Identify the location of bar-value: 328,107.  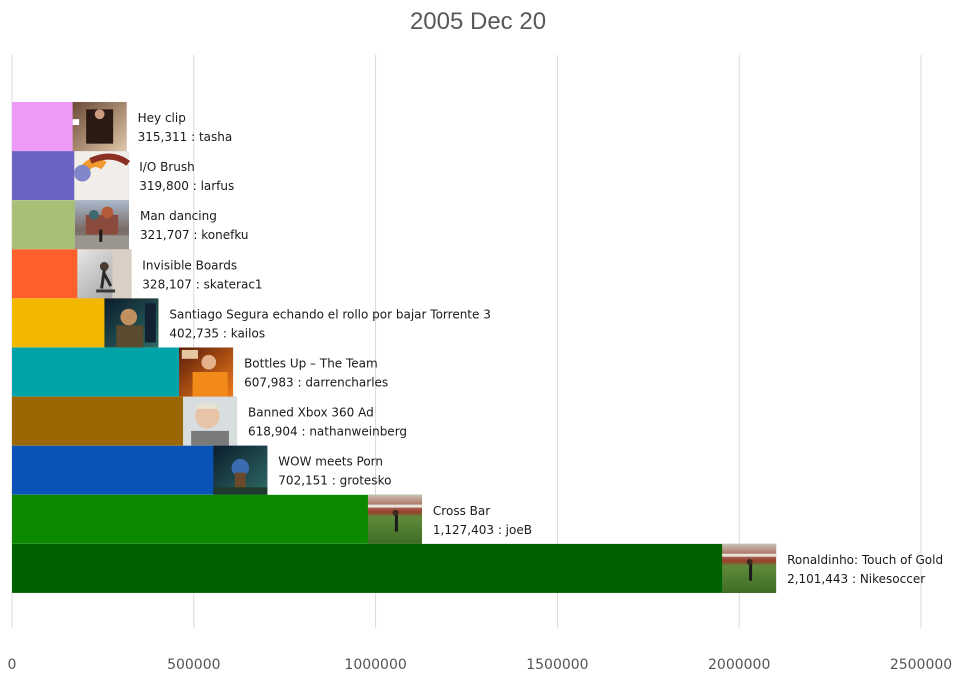
(167, 284).